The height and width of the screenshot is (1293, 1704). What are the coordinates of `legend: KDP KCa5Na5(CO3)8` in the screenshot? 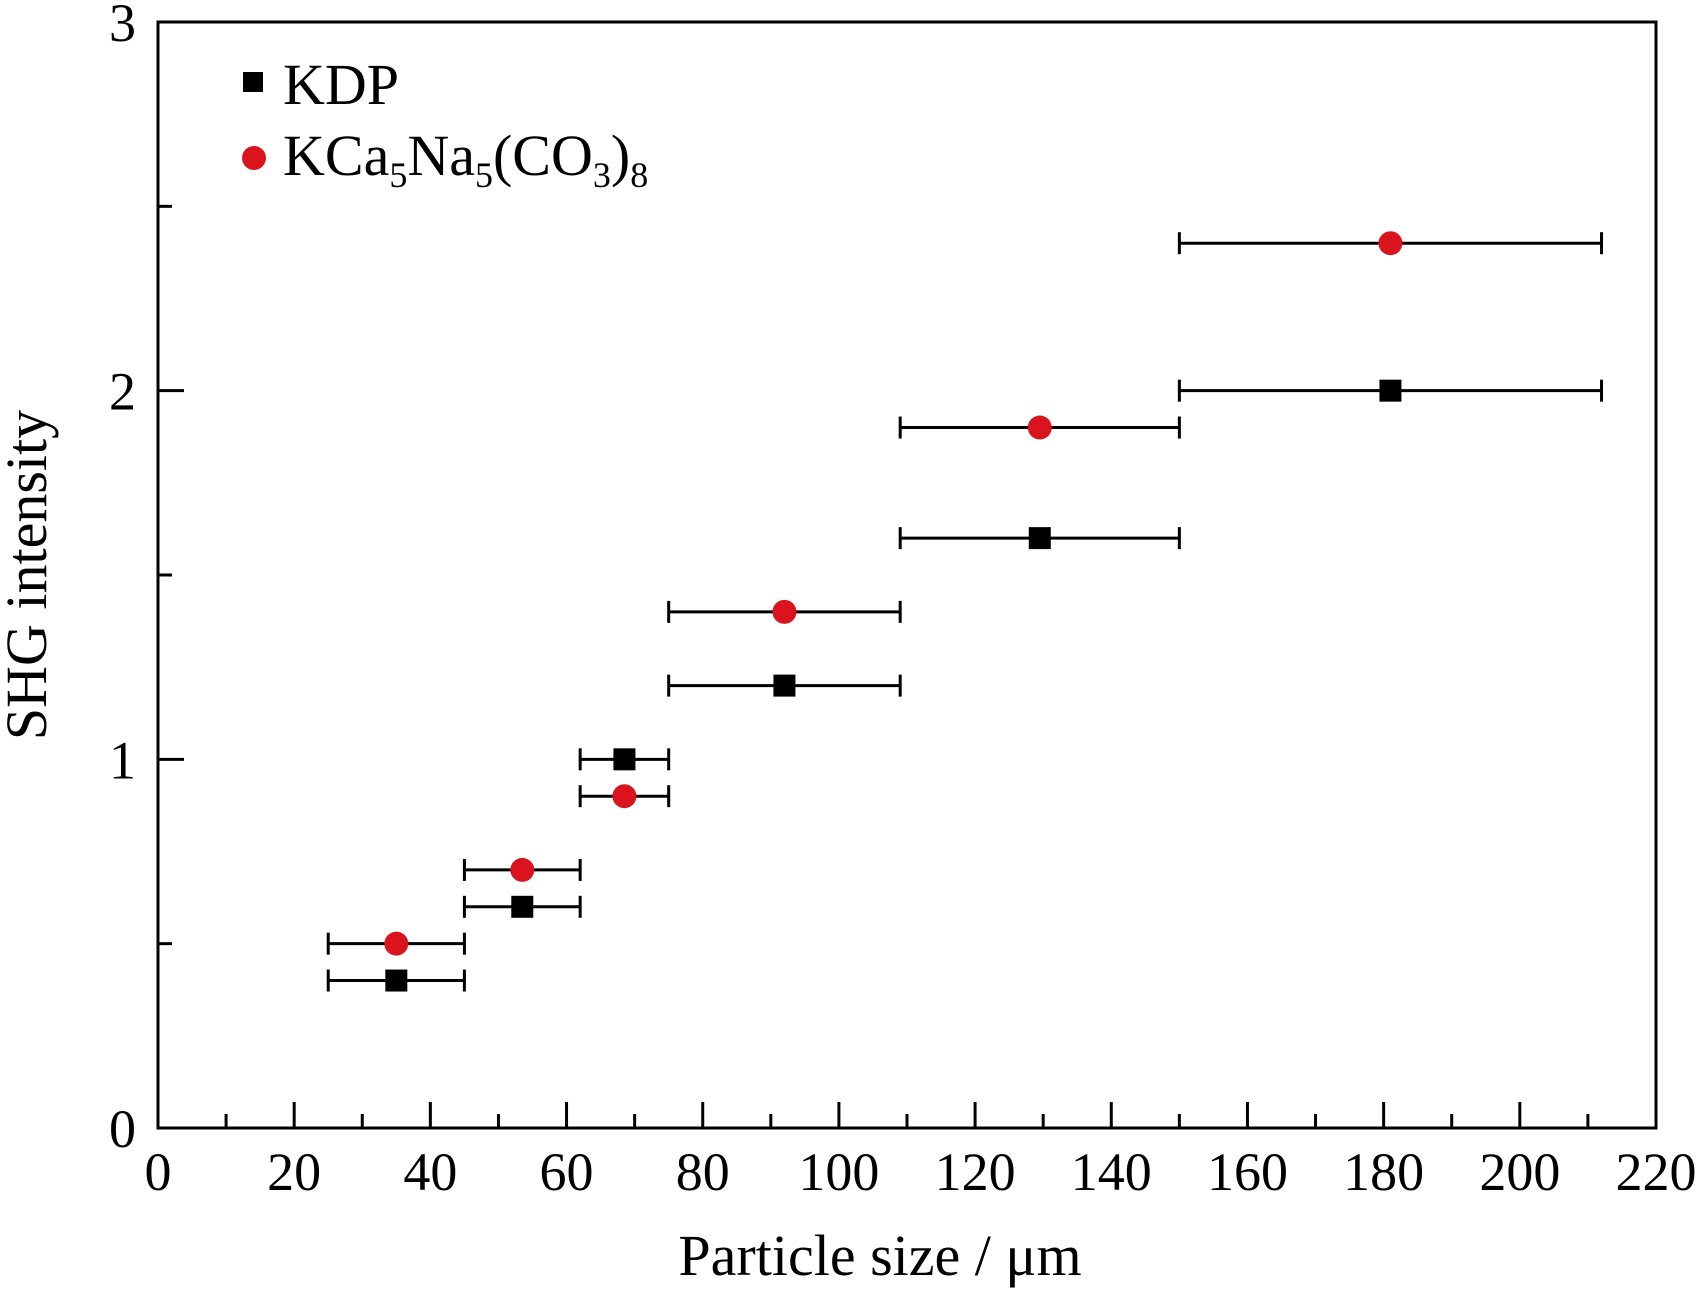 It's located at (445, 123).